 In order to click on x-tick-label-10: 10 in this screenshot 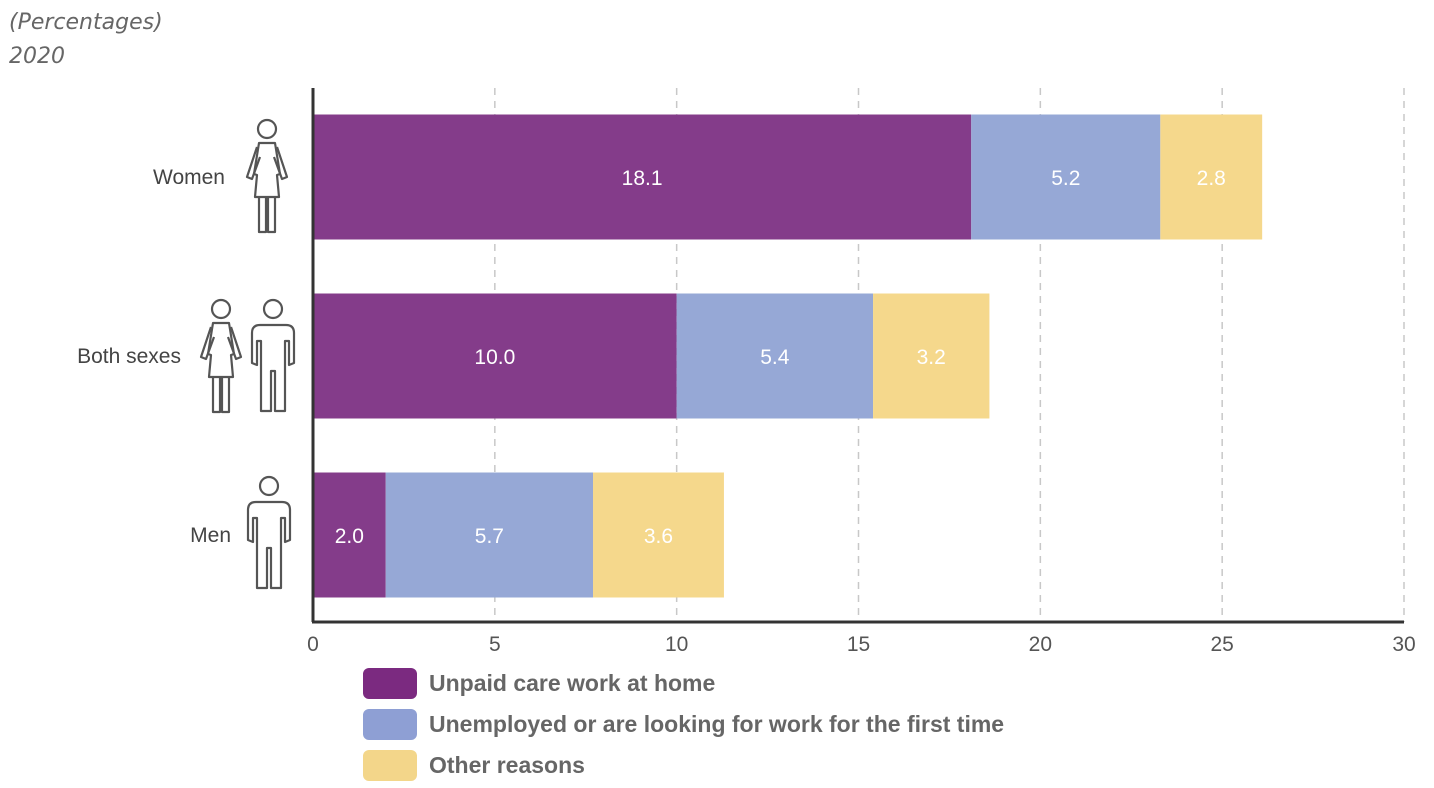, I will do `click(676, 644)`.